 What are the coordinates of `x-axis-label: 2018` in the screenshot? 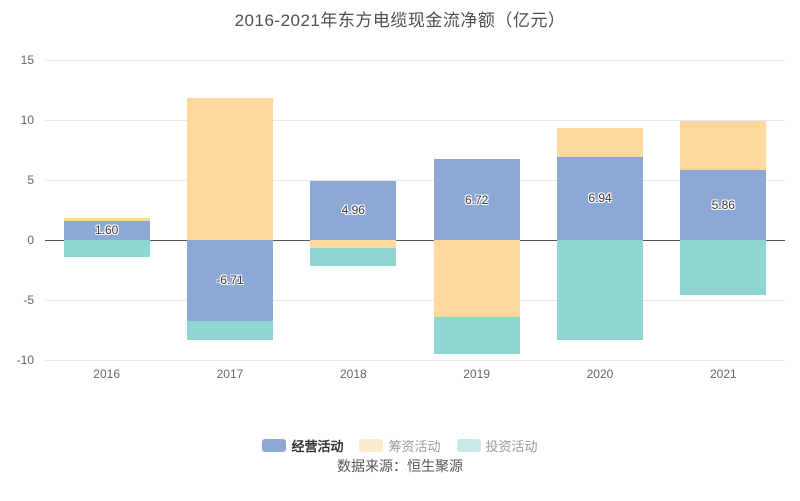 It's located at (353, 374).